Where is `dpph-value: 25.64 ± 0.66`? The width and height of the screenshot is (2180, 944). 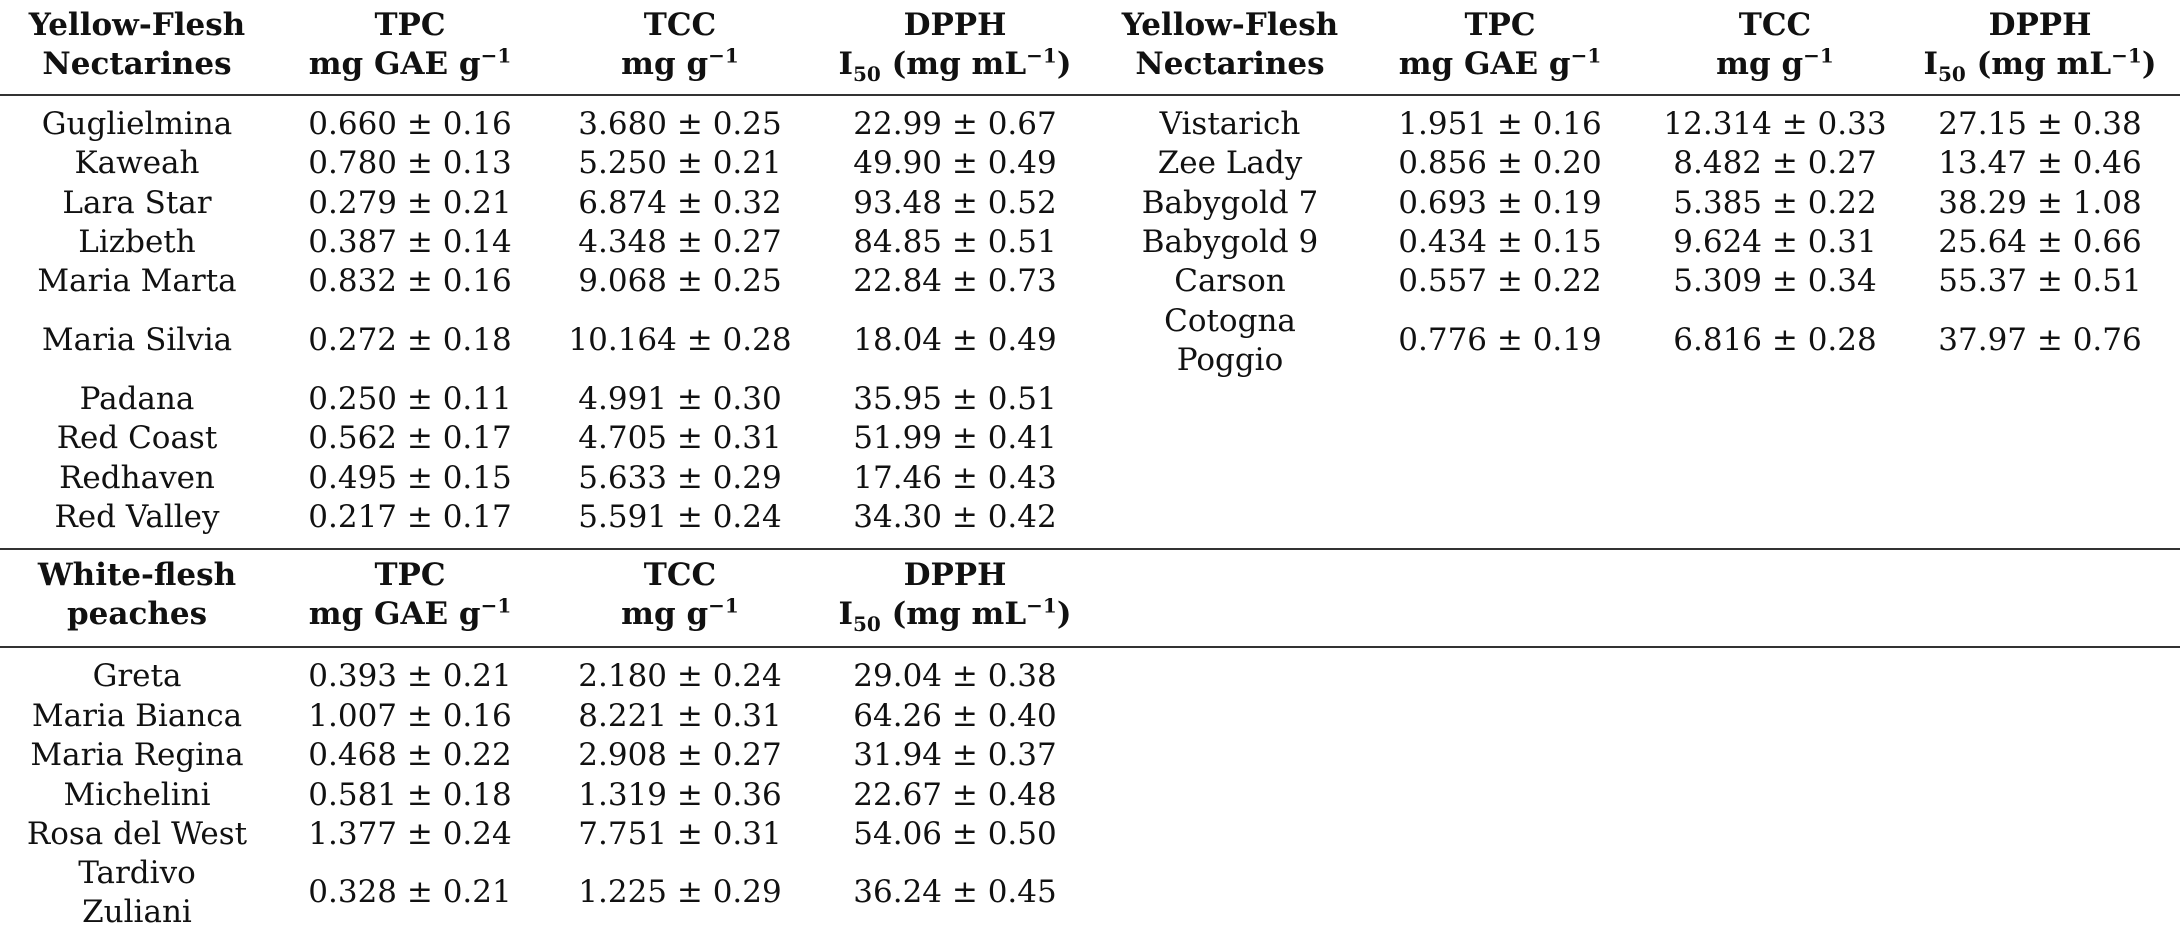 dpph-value: 25.64 ± 0.66 is located at coordinates (2040, 242).